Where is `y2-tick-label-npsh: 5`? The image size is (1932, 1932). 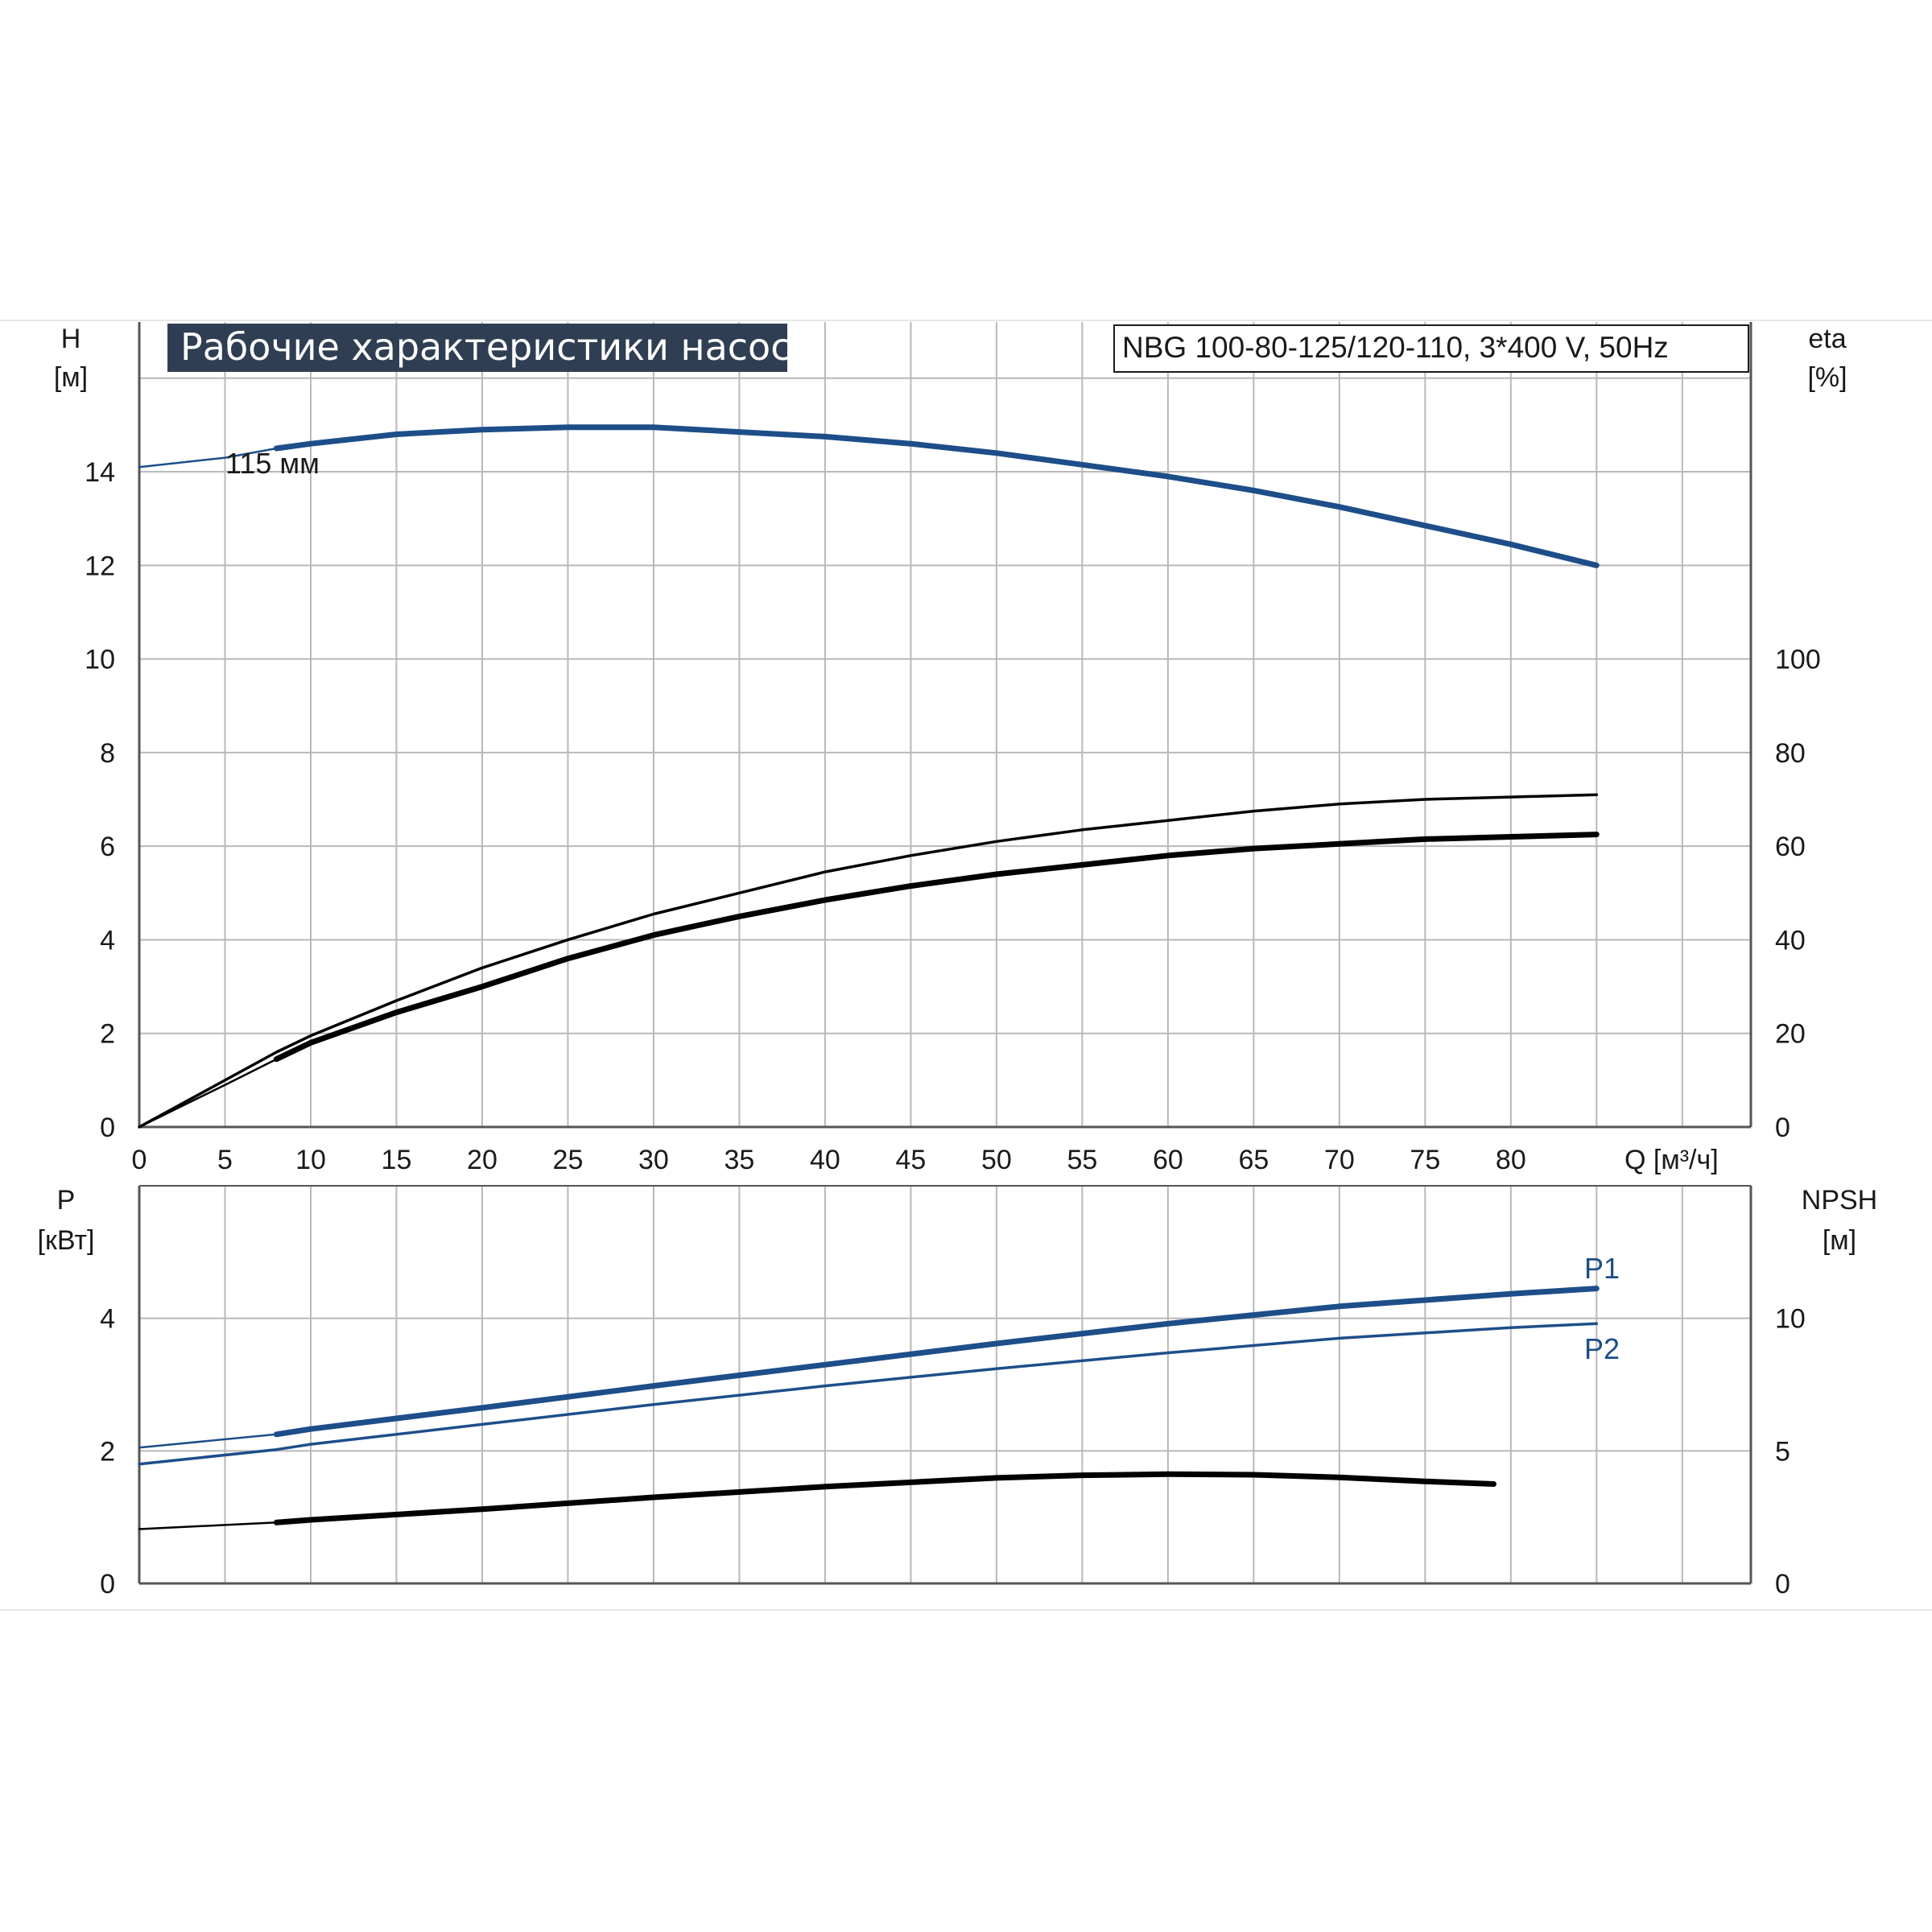
y2-tick-label-npsh: 5 is located at coordinates (1782, 1451).